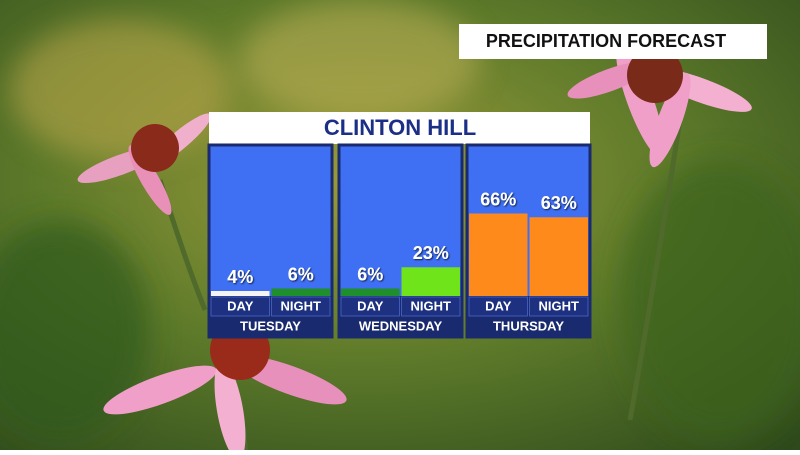  What do you see at coordinates (528, 325) in the screenshot?
I see `group-label: THURSDAY` at bounding box center [528, 325].